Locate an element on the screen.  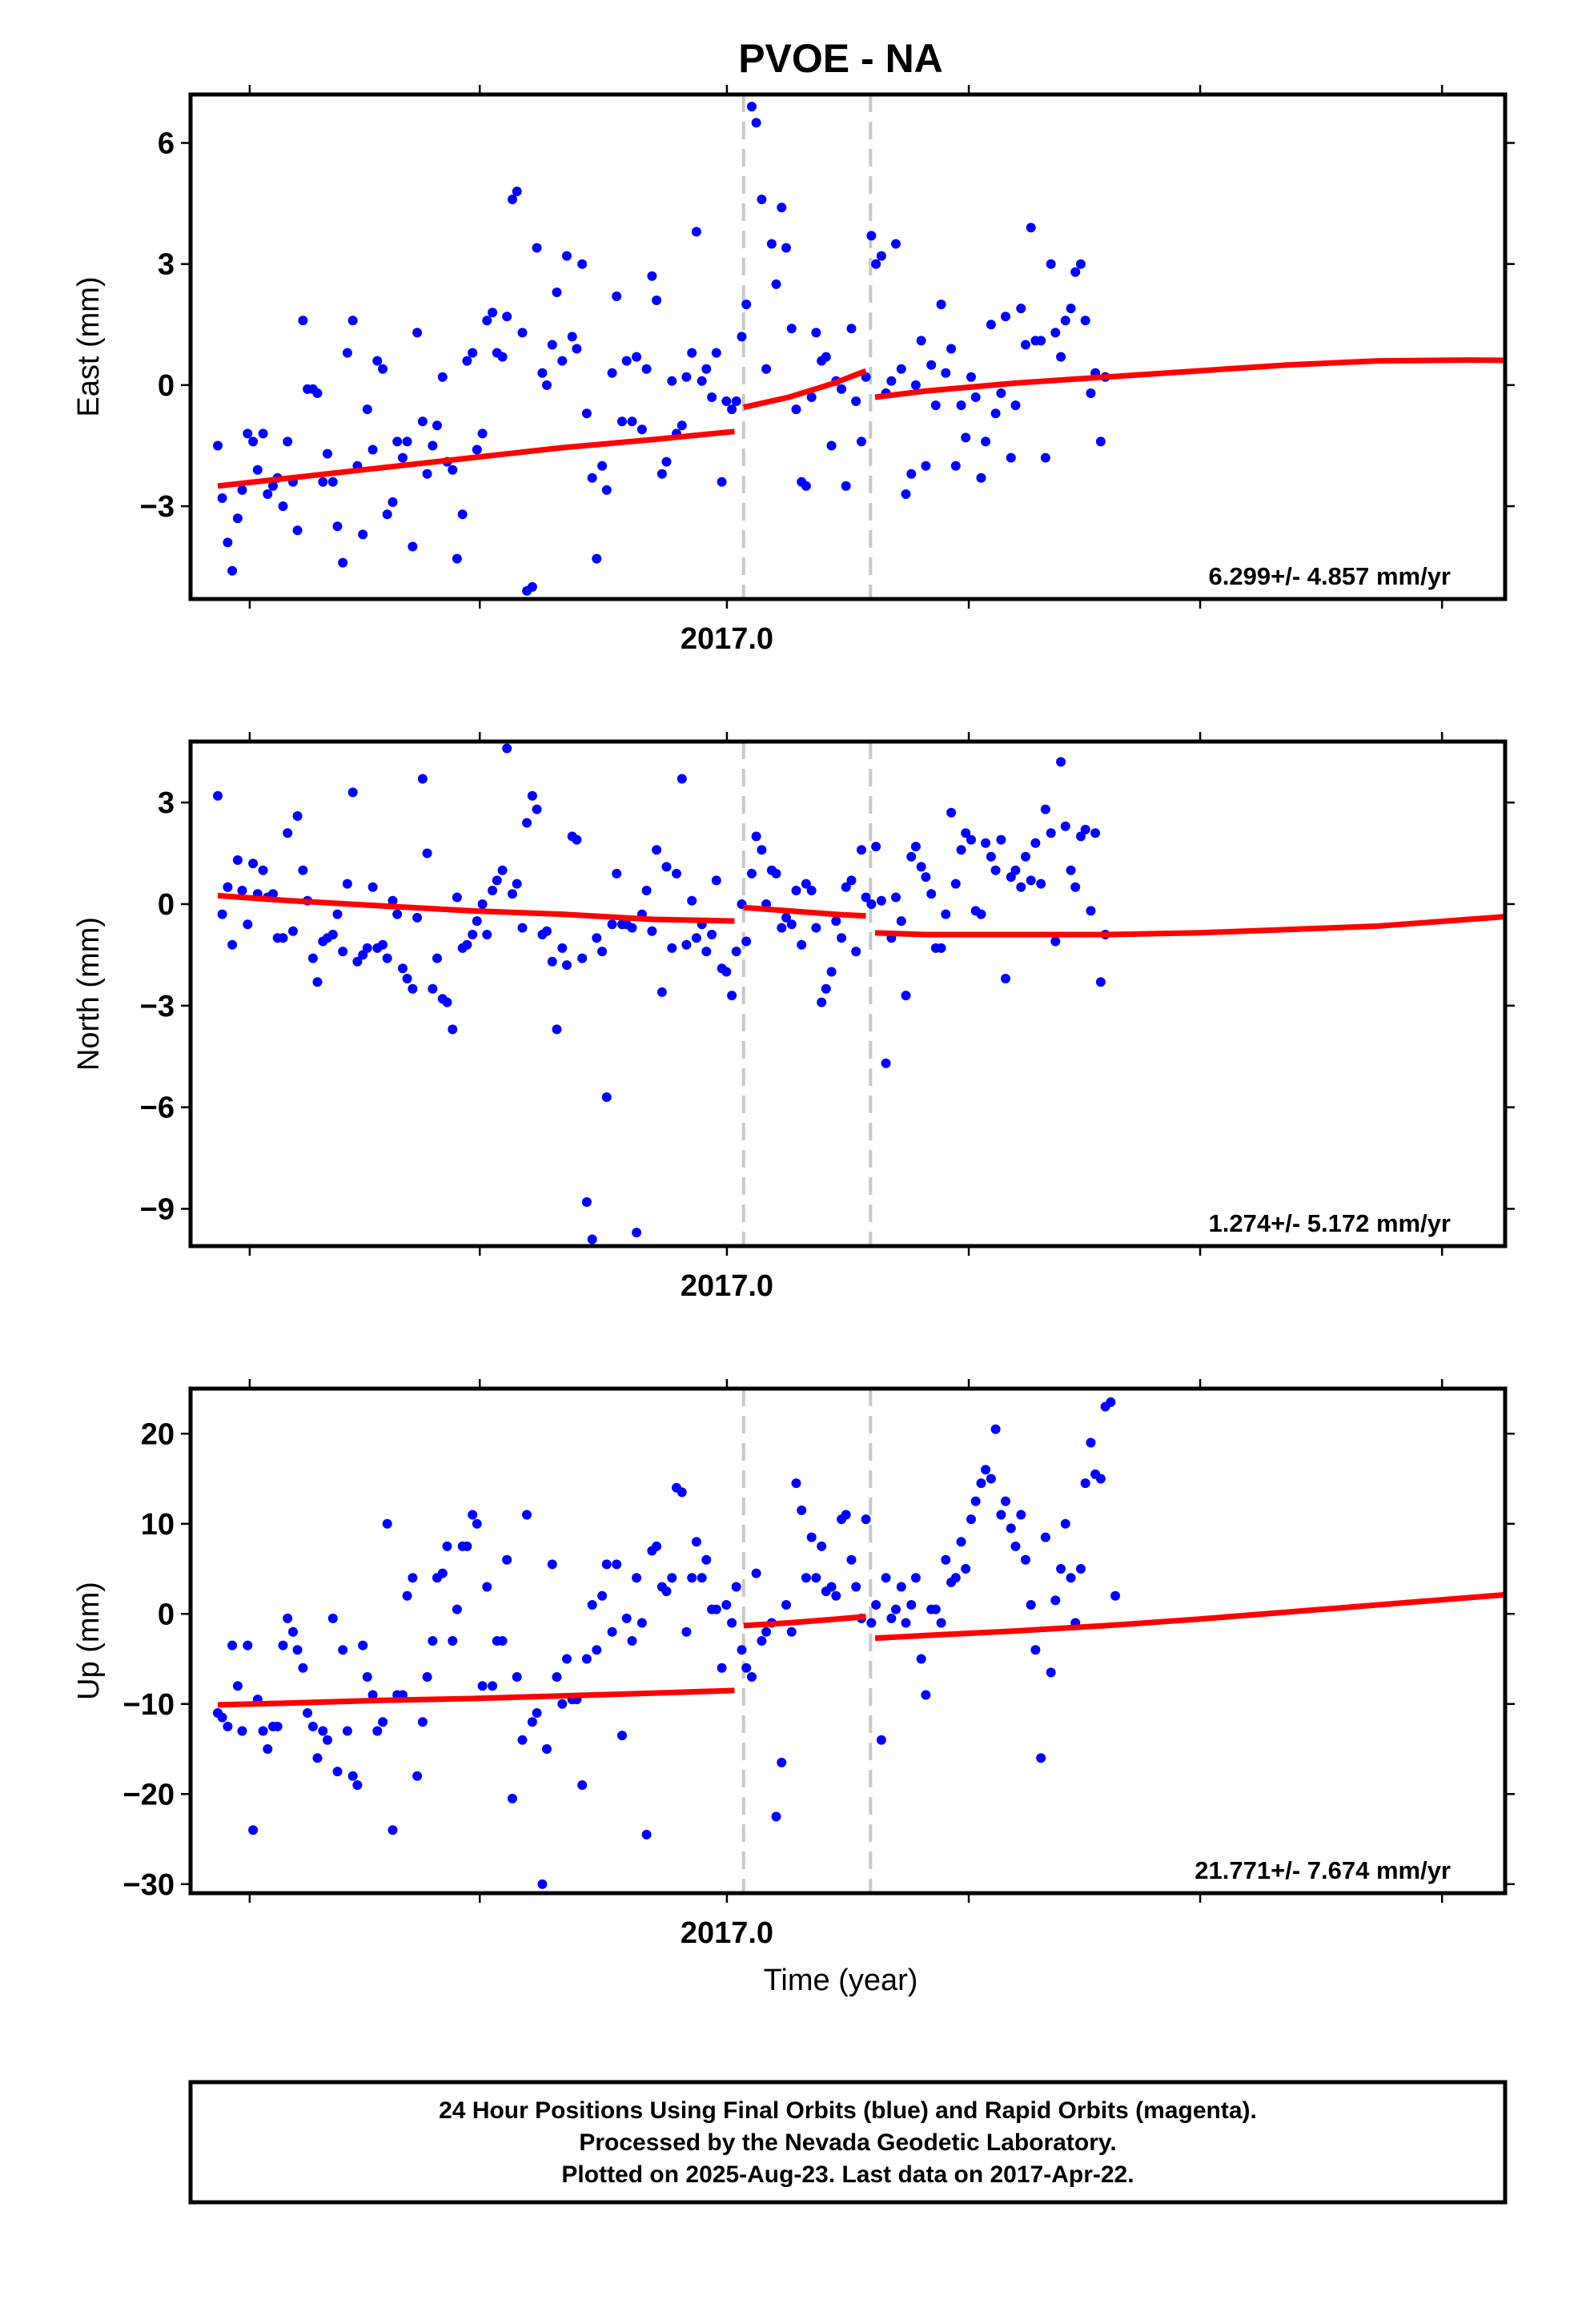
y-tick-label: −3 is located at coordinates (157, 1006).